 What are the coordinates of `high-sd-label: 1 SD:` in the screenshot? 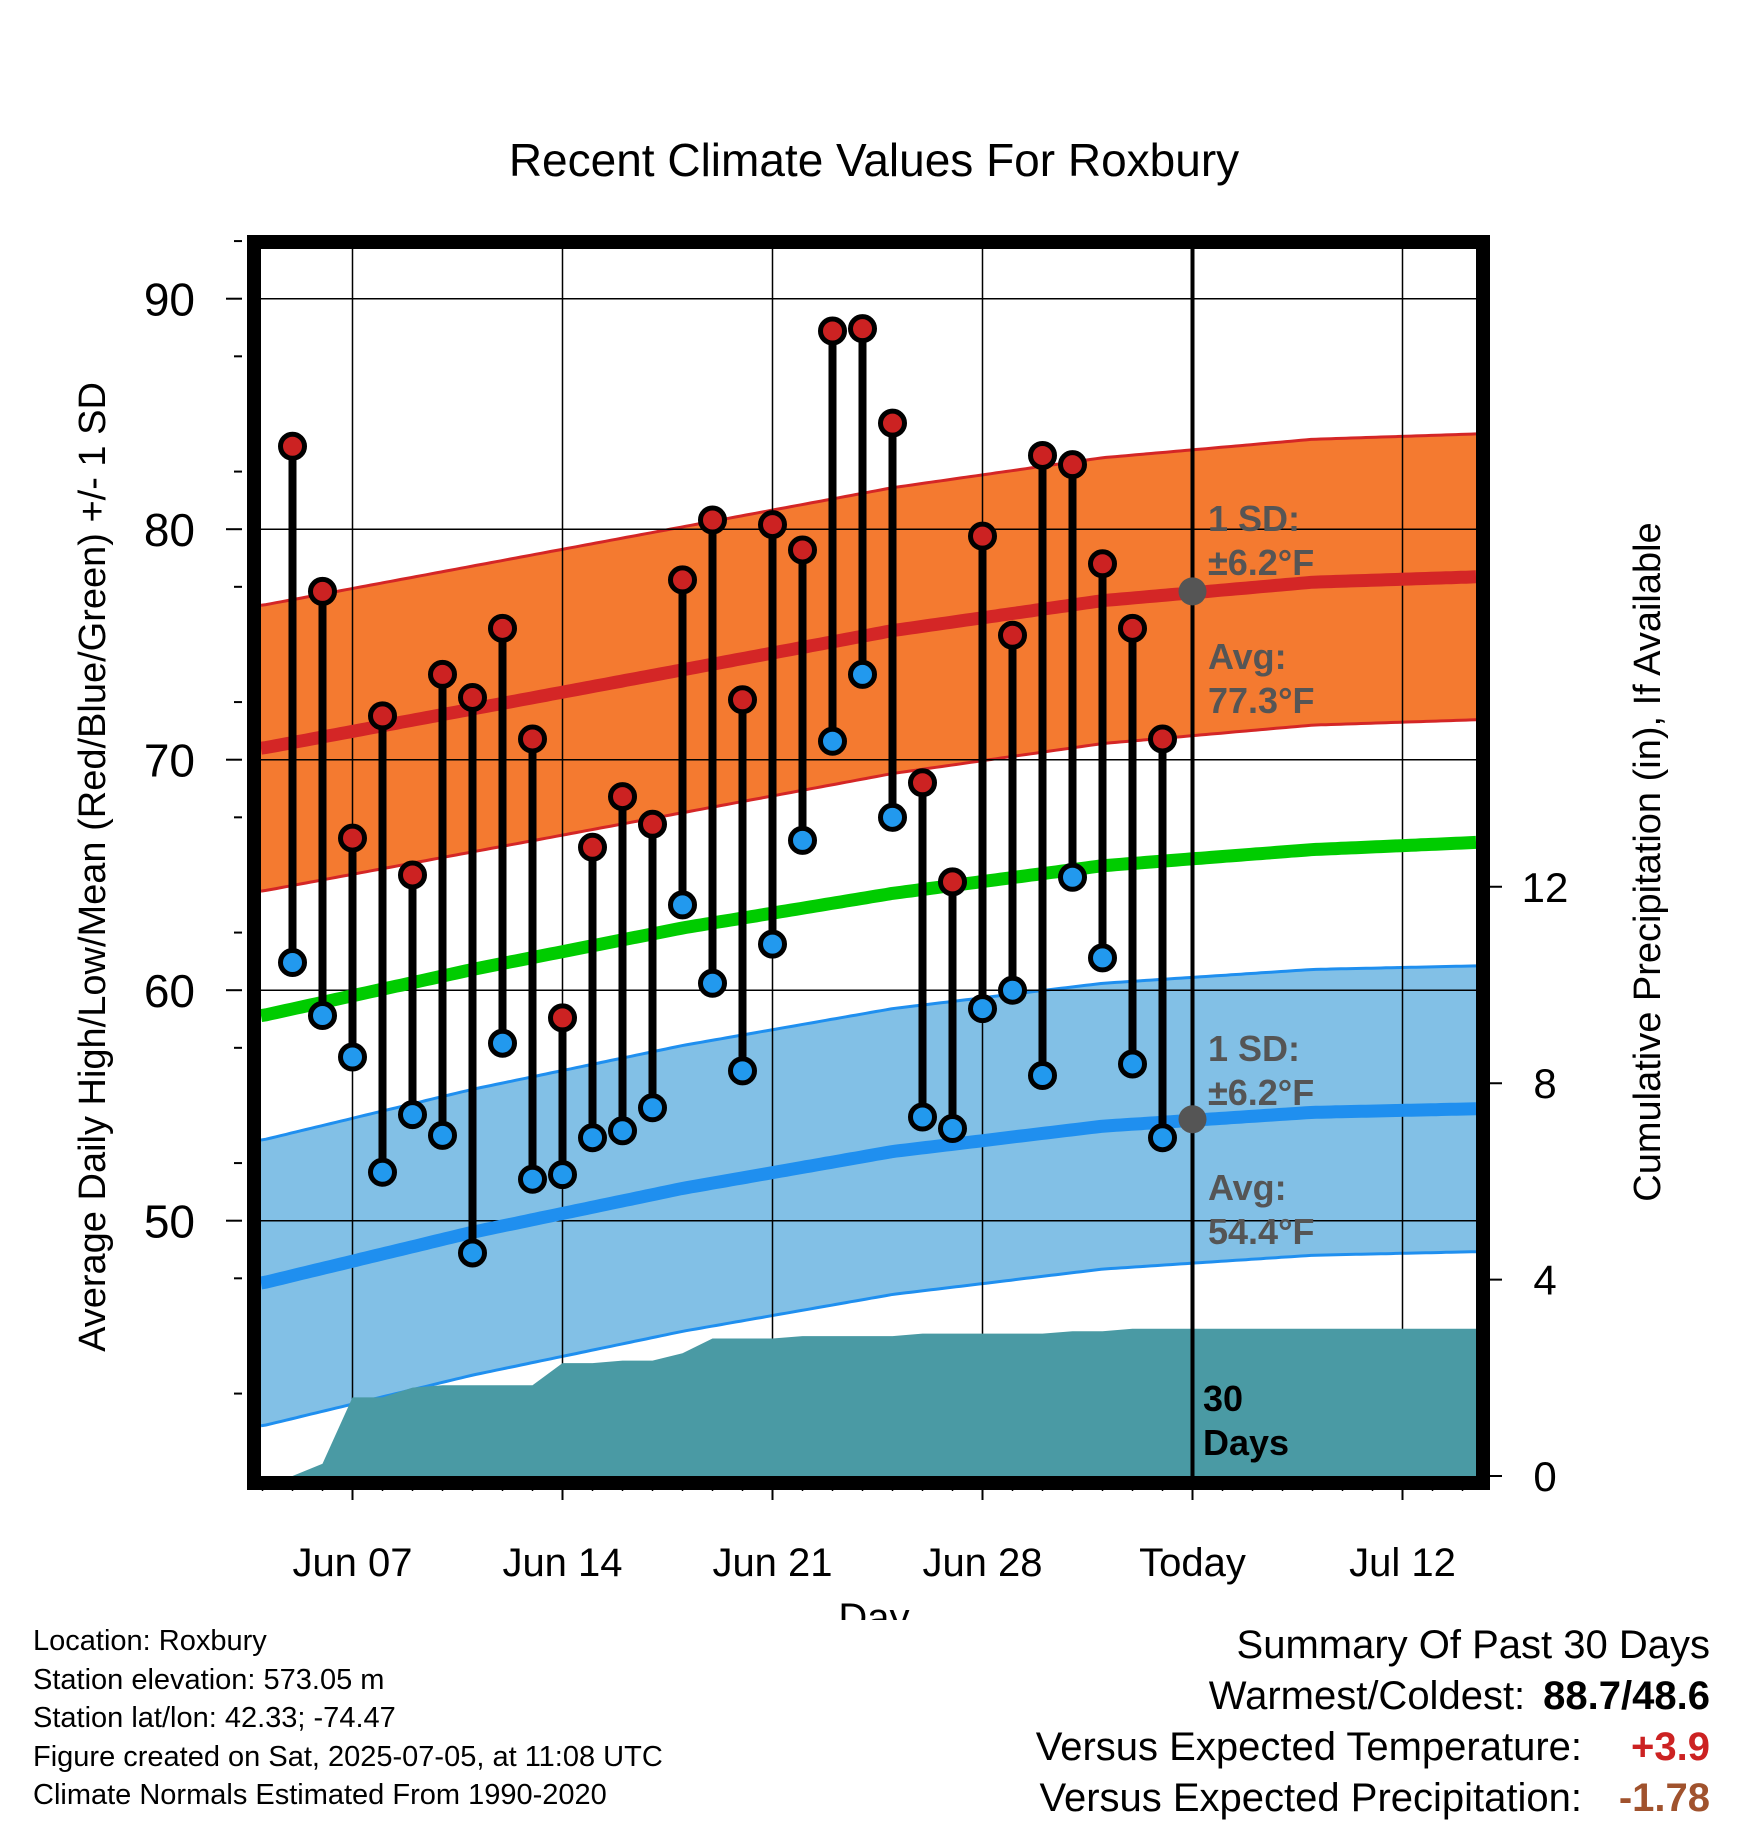 It's located at (1254, 518).